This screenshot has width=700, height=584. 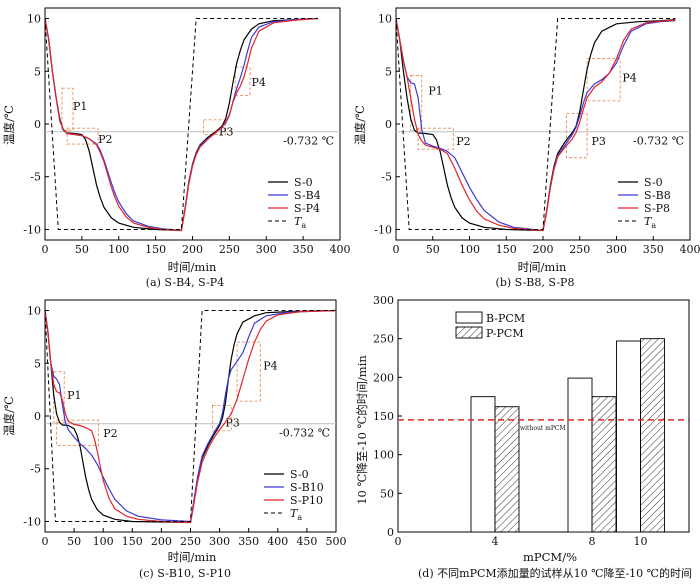 I want to click on y-tick-label: -5, so click(x=386, y=177).